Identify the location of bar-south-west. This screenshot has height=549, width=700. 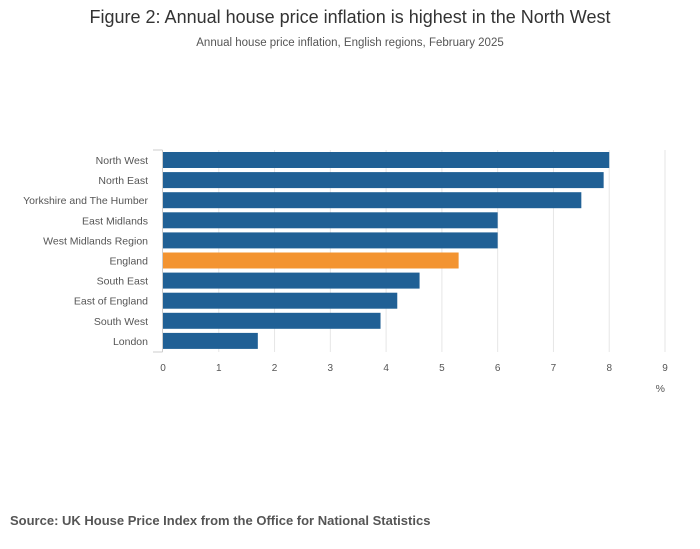
(272, 320).